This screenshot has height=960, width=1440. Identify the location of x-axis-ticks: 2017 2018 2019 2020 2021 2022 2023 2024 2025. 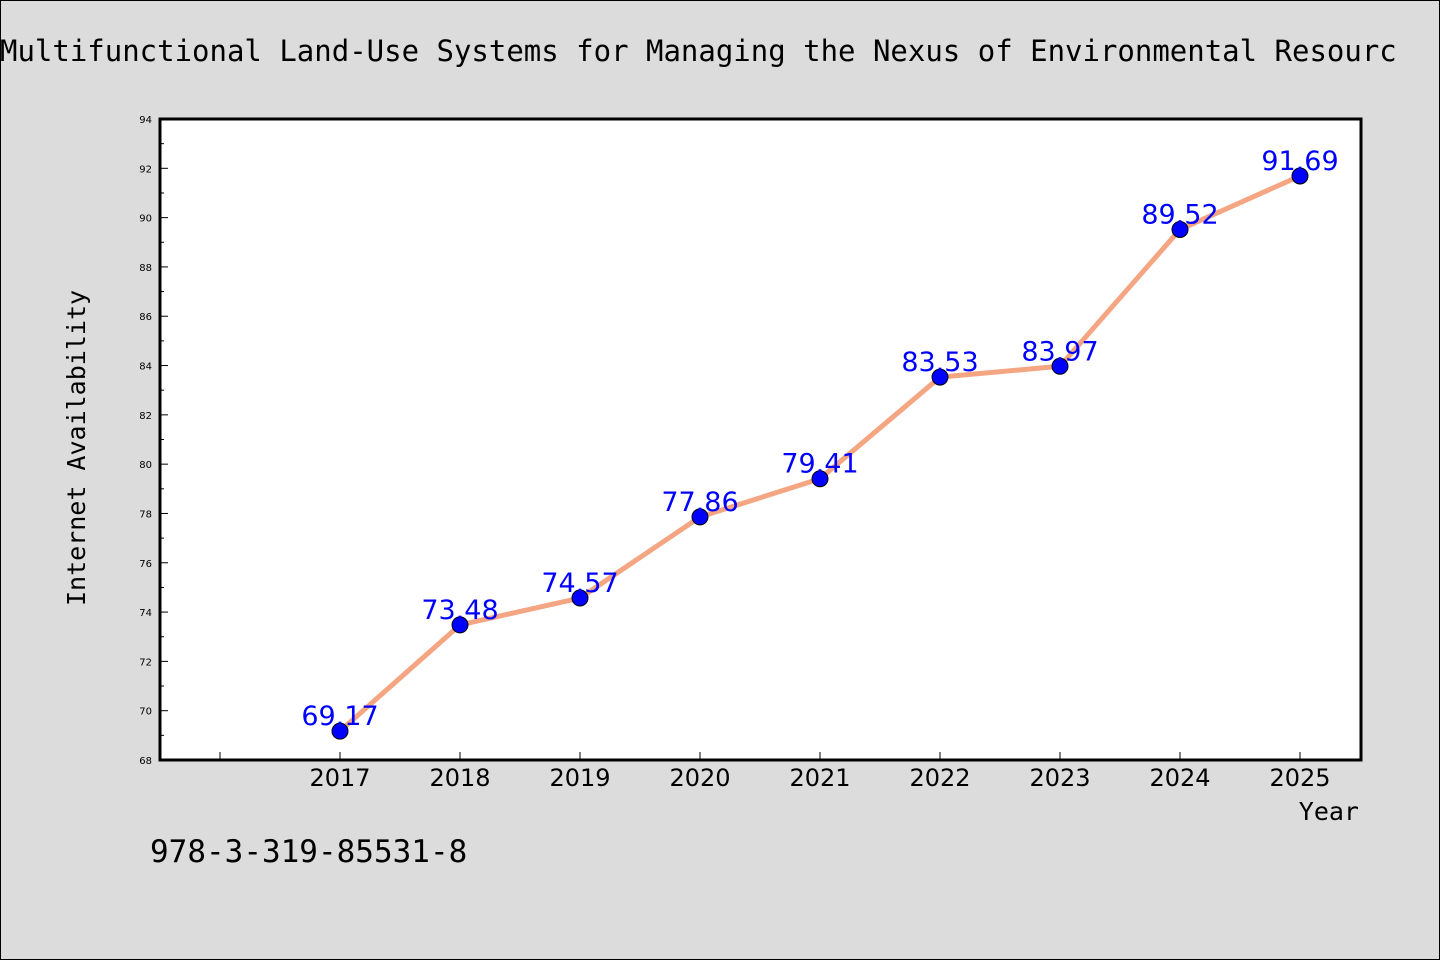
(775, 772).